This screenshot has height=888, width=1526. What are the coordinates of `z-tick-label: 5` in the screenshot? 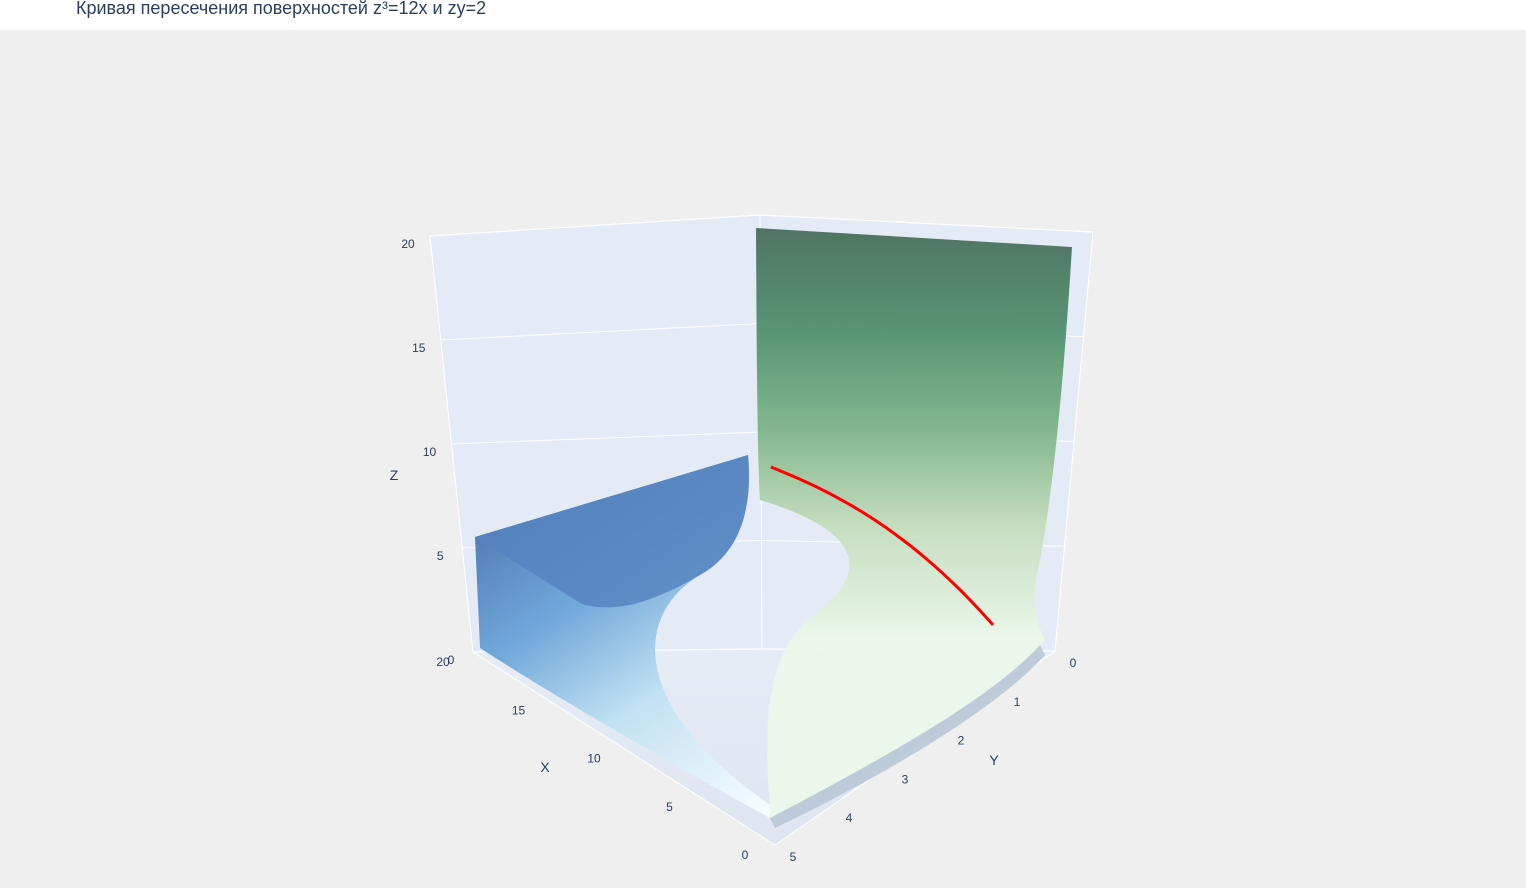 It's located at (440, 556).